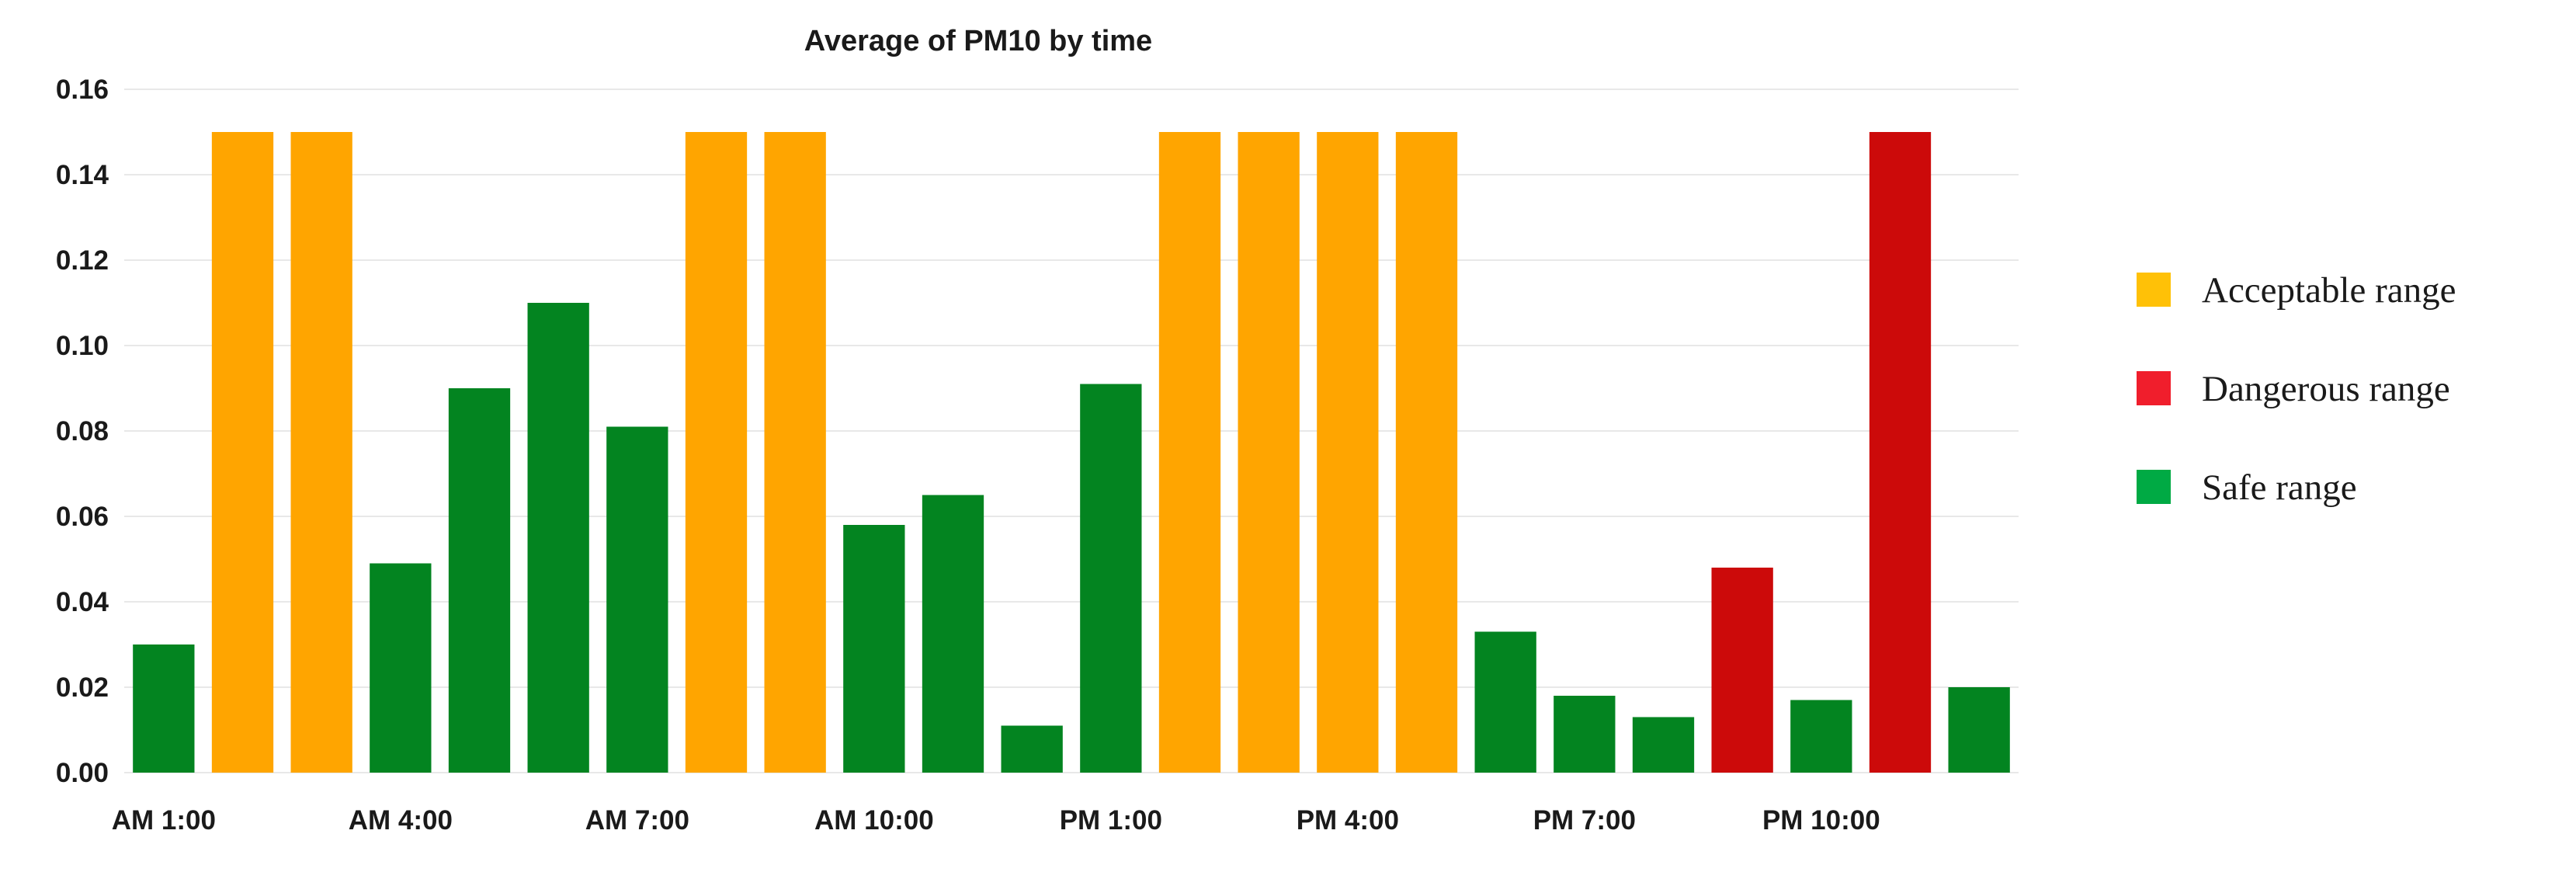  What do you see at coordinates (1584, 820) in the screenshot?
I see `x-tick-label: PM 7:00` at bounding box center [1584, 820].